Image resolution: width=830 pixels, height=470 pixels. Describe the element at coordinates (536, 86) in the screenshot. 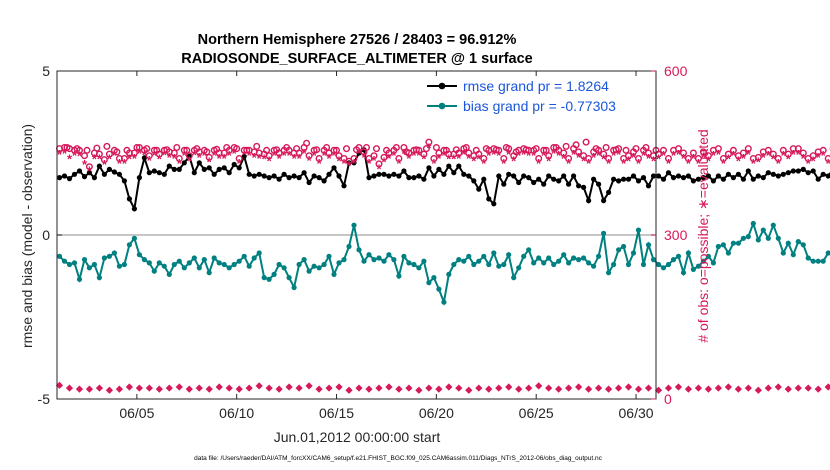

I see `legend-rmse-label: rmse grand pr = 1.8264` at that location.